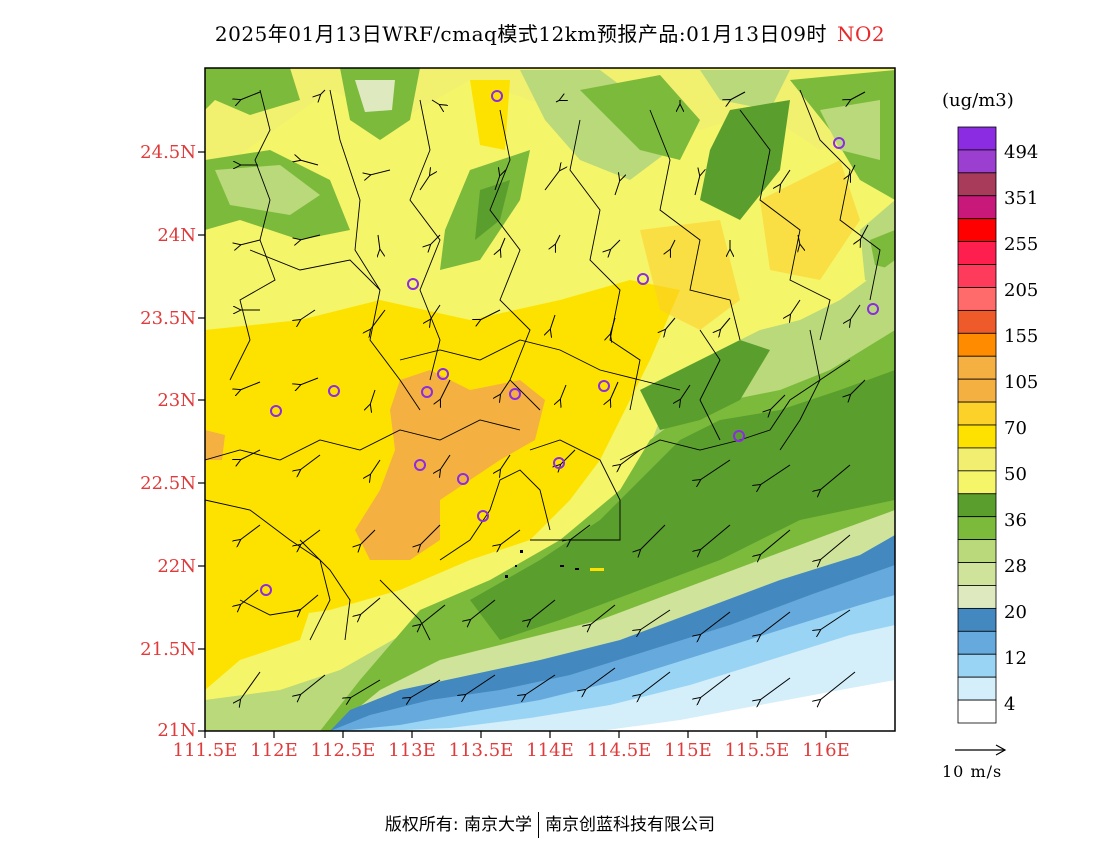 The image size is (1100, 854). Describe the element at coordinates (343, 750) in the screenshot. I see `lon-label: 112.5E` at that location.